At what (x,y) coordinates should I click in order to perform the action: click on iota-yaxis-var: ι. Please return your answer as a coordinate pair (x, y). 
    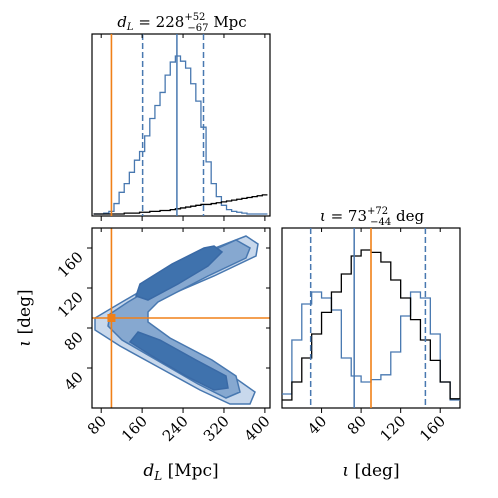
    Looking at the image, I should click on (25, 343).